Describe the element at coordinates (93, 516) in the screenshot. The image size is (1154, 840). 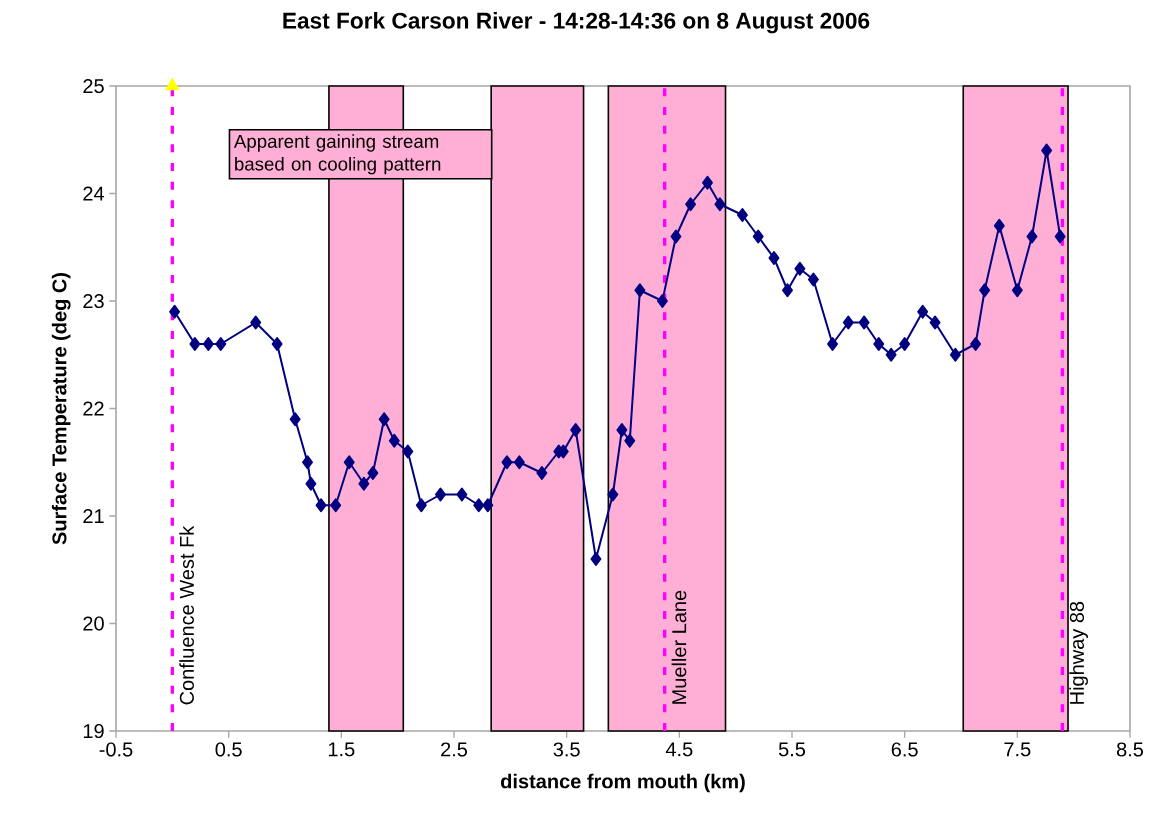
I see `y-tick-label: 21` at that location.